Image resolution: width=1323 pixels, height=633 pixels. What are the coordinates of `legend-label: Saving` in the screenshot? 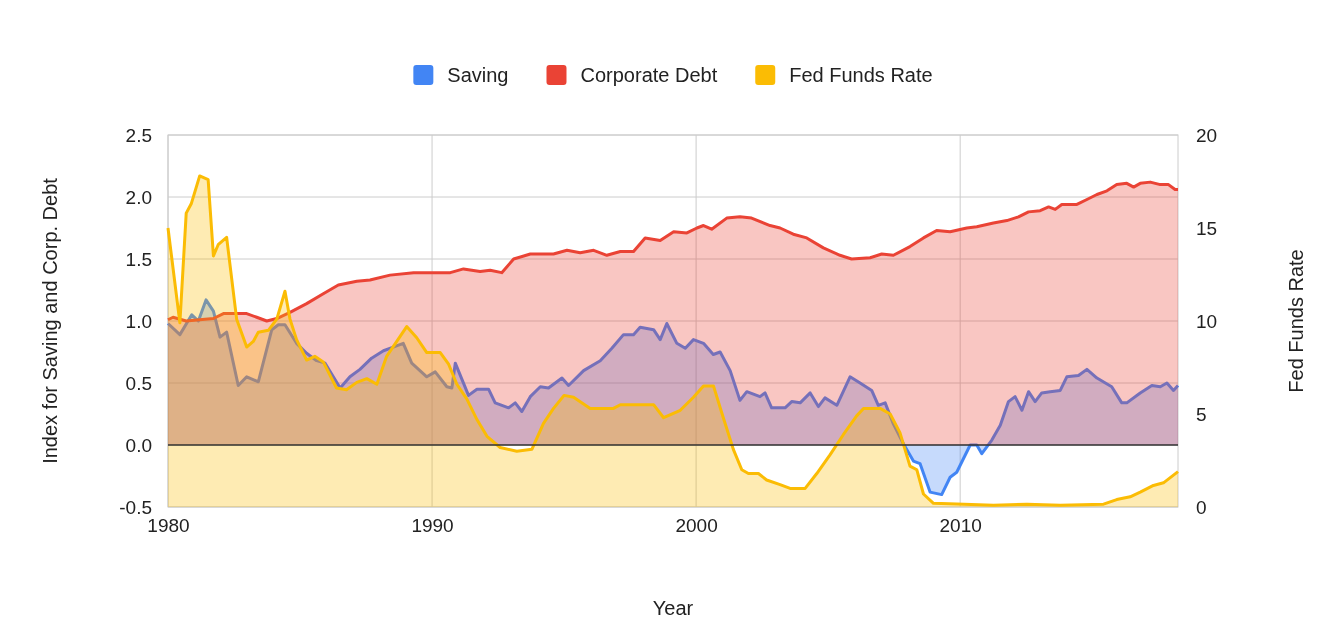 It's located at (478, 75).